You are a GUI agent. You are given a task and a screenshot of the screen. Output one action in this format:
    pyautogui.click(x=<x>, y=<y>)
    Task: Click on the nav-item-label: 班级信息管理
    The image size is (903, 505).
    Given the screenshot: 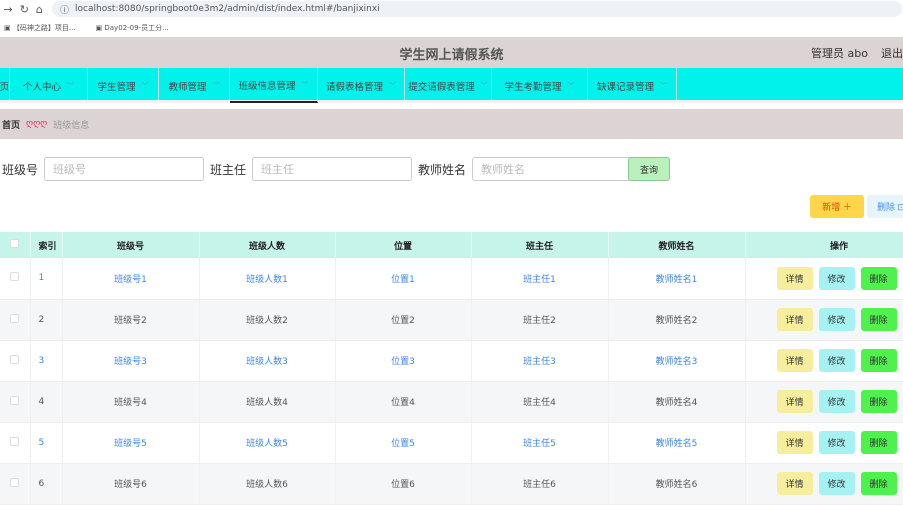 What is the action you would take?
    pyautogui.click(x=267, y=86)
    